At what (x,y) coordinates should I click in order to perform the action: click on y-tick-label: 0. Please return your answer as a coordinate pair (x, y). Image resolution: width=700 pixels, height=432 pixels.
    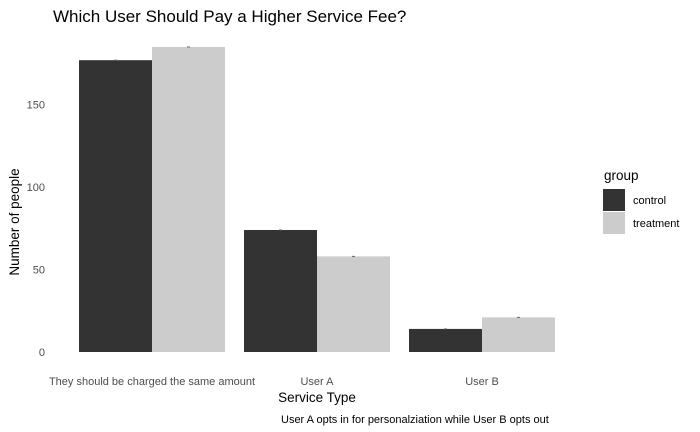
    Looking at the image, I should click on (42, 353).